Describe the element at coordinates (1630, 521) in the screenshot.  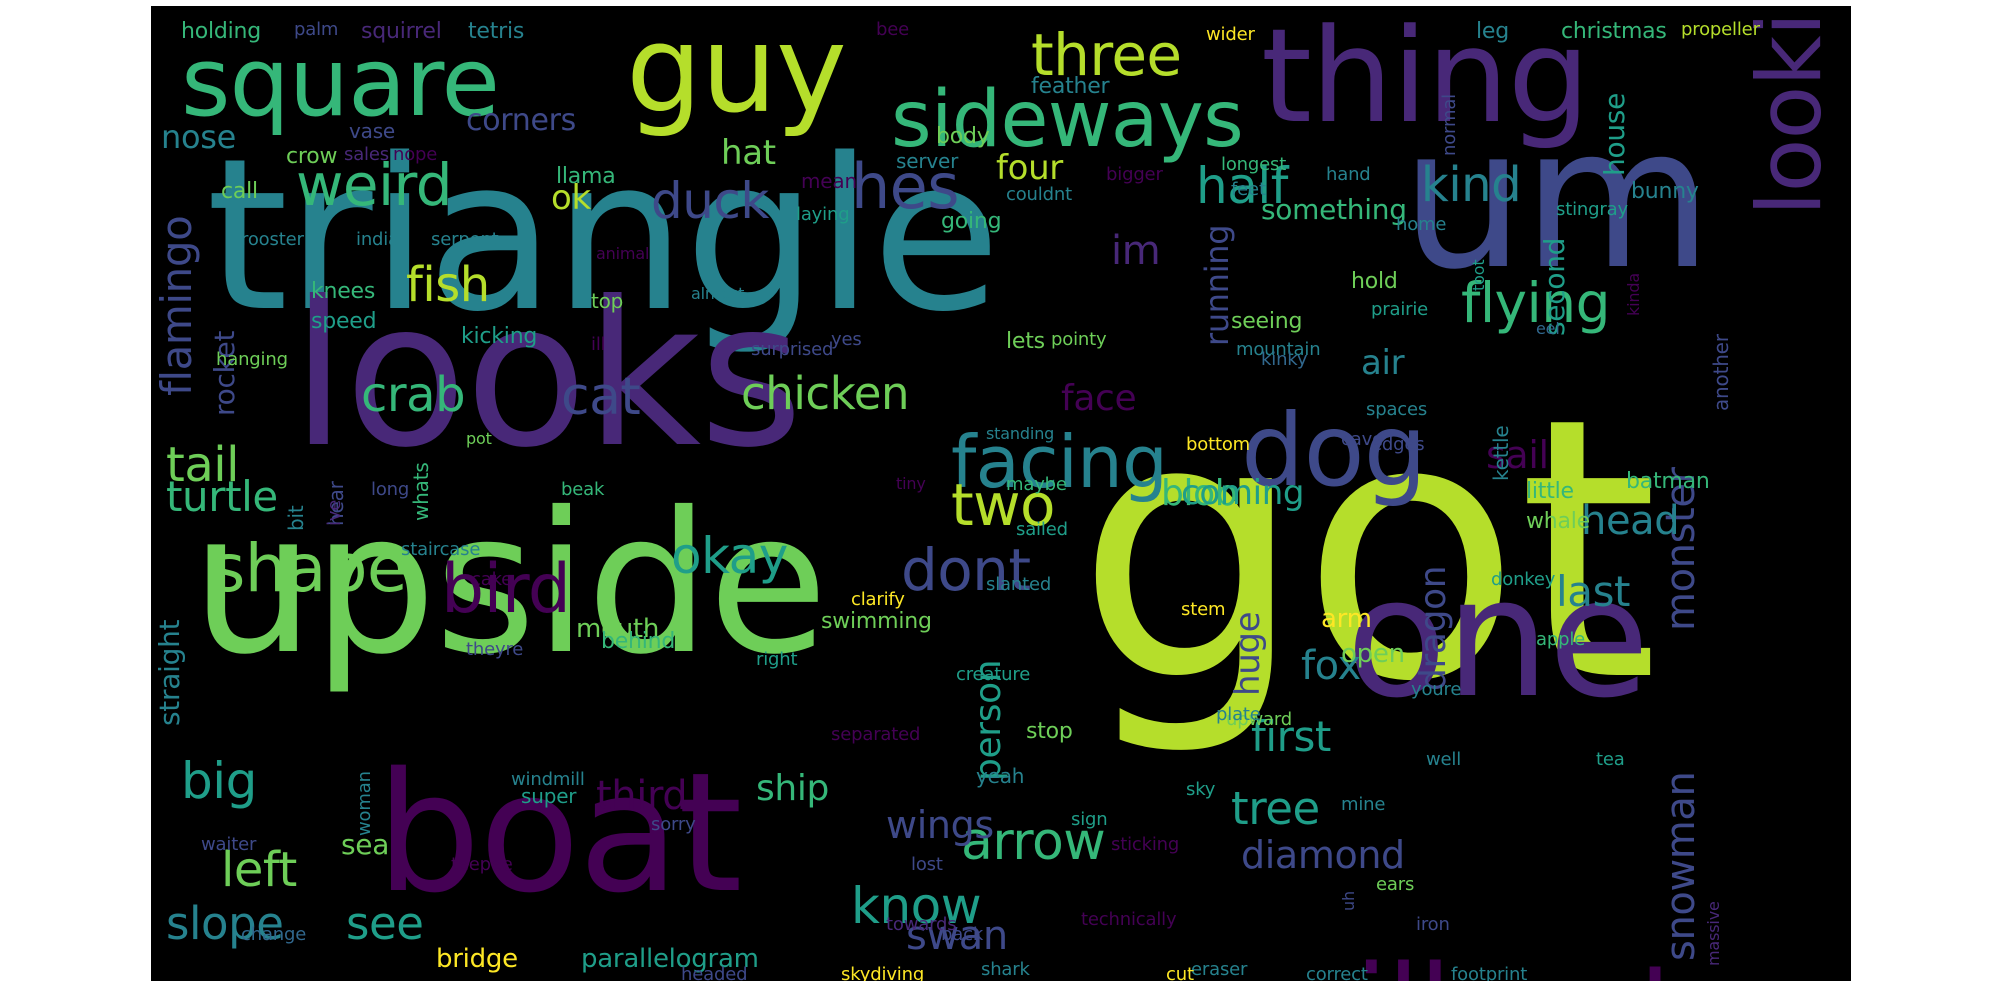
I see `cloud-word-head: head` at that location.